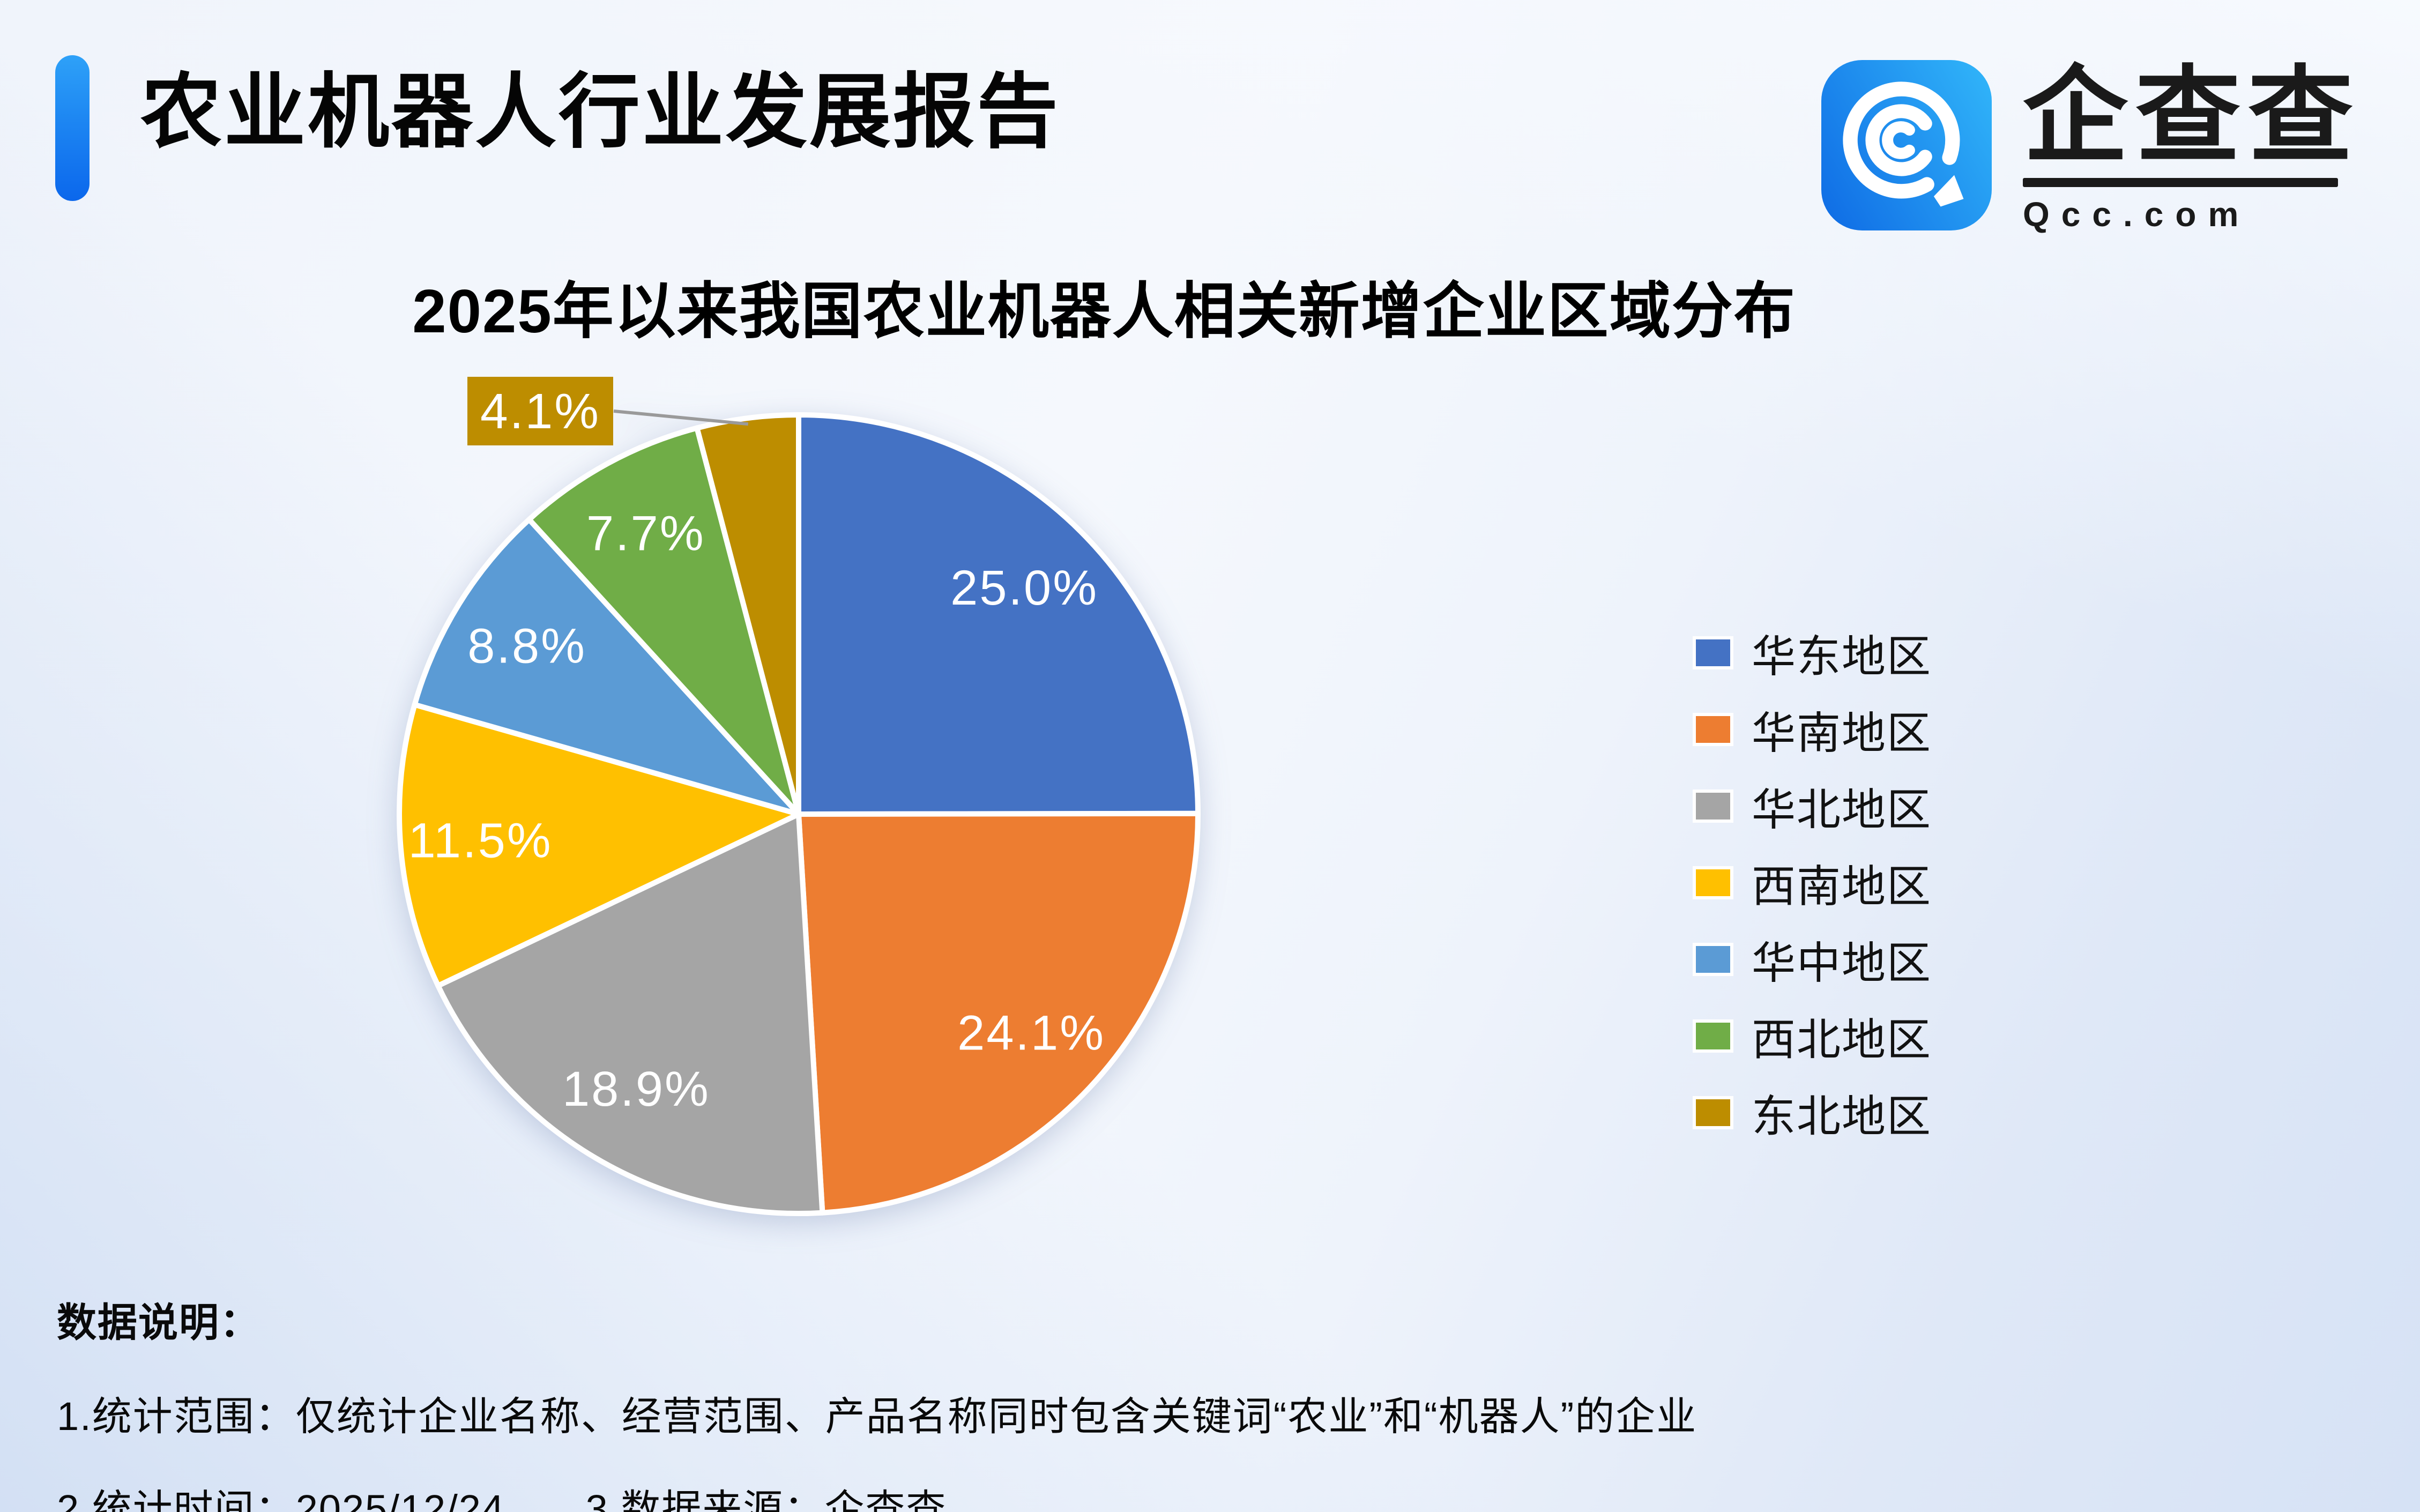 This screenshot has height=1512, width=2420. I want to click on legend-label-西北地区: 西北地区, so click(1842, 1040).